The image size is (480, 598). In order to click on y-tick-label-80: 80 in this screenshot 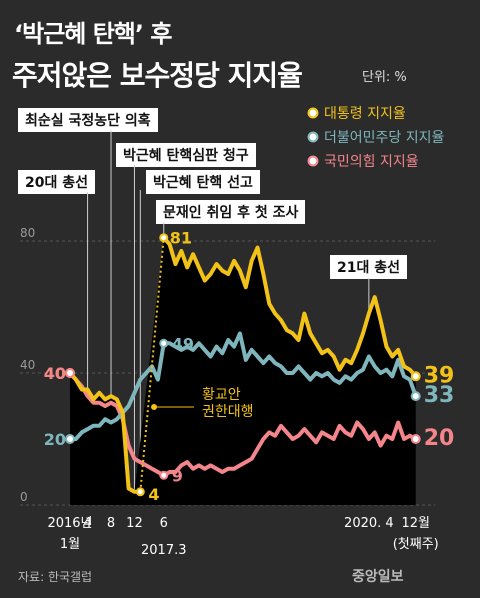, I will do `click(27, 233)`.